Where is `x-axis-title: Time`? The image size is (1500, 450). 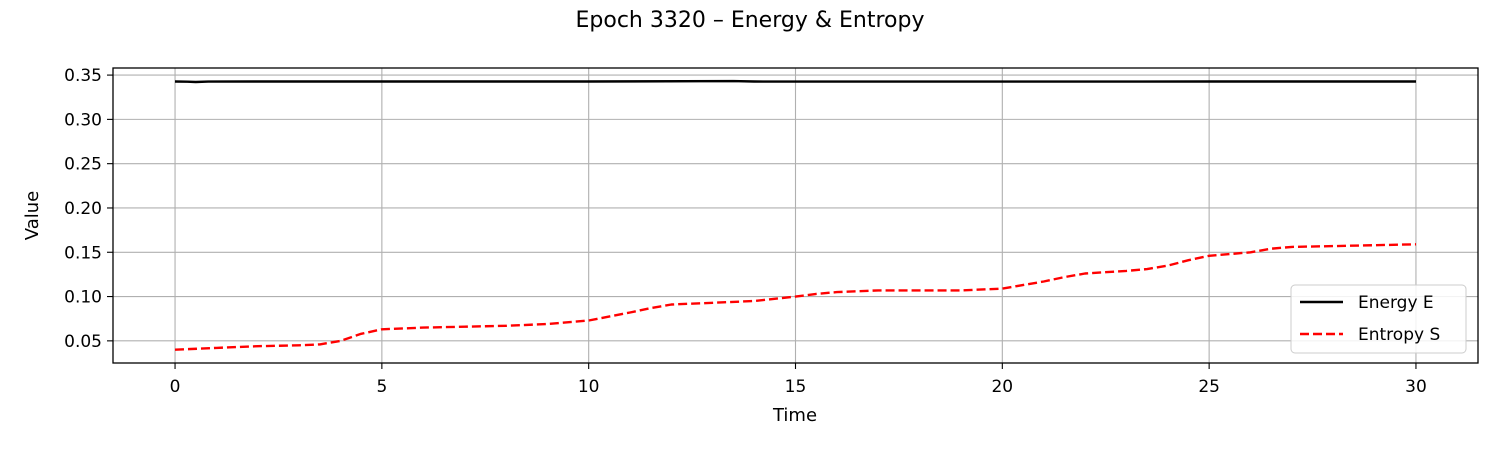 x-axis-title: Time is located at coordinates (794, 415).